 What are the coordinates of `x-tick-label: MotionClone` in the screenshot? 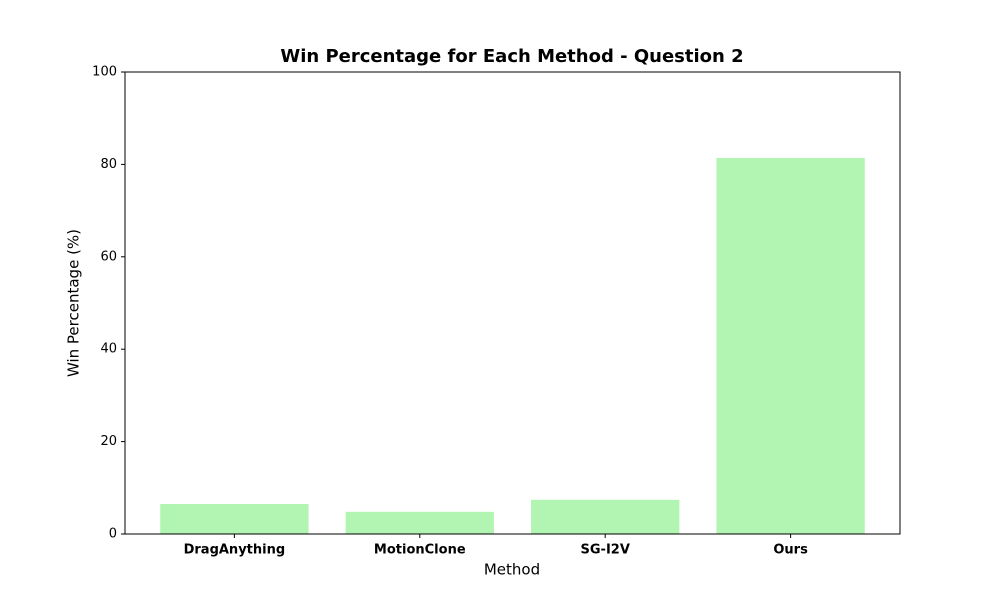 It's located at (420, 550).